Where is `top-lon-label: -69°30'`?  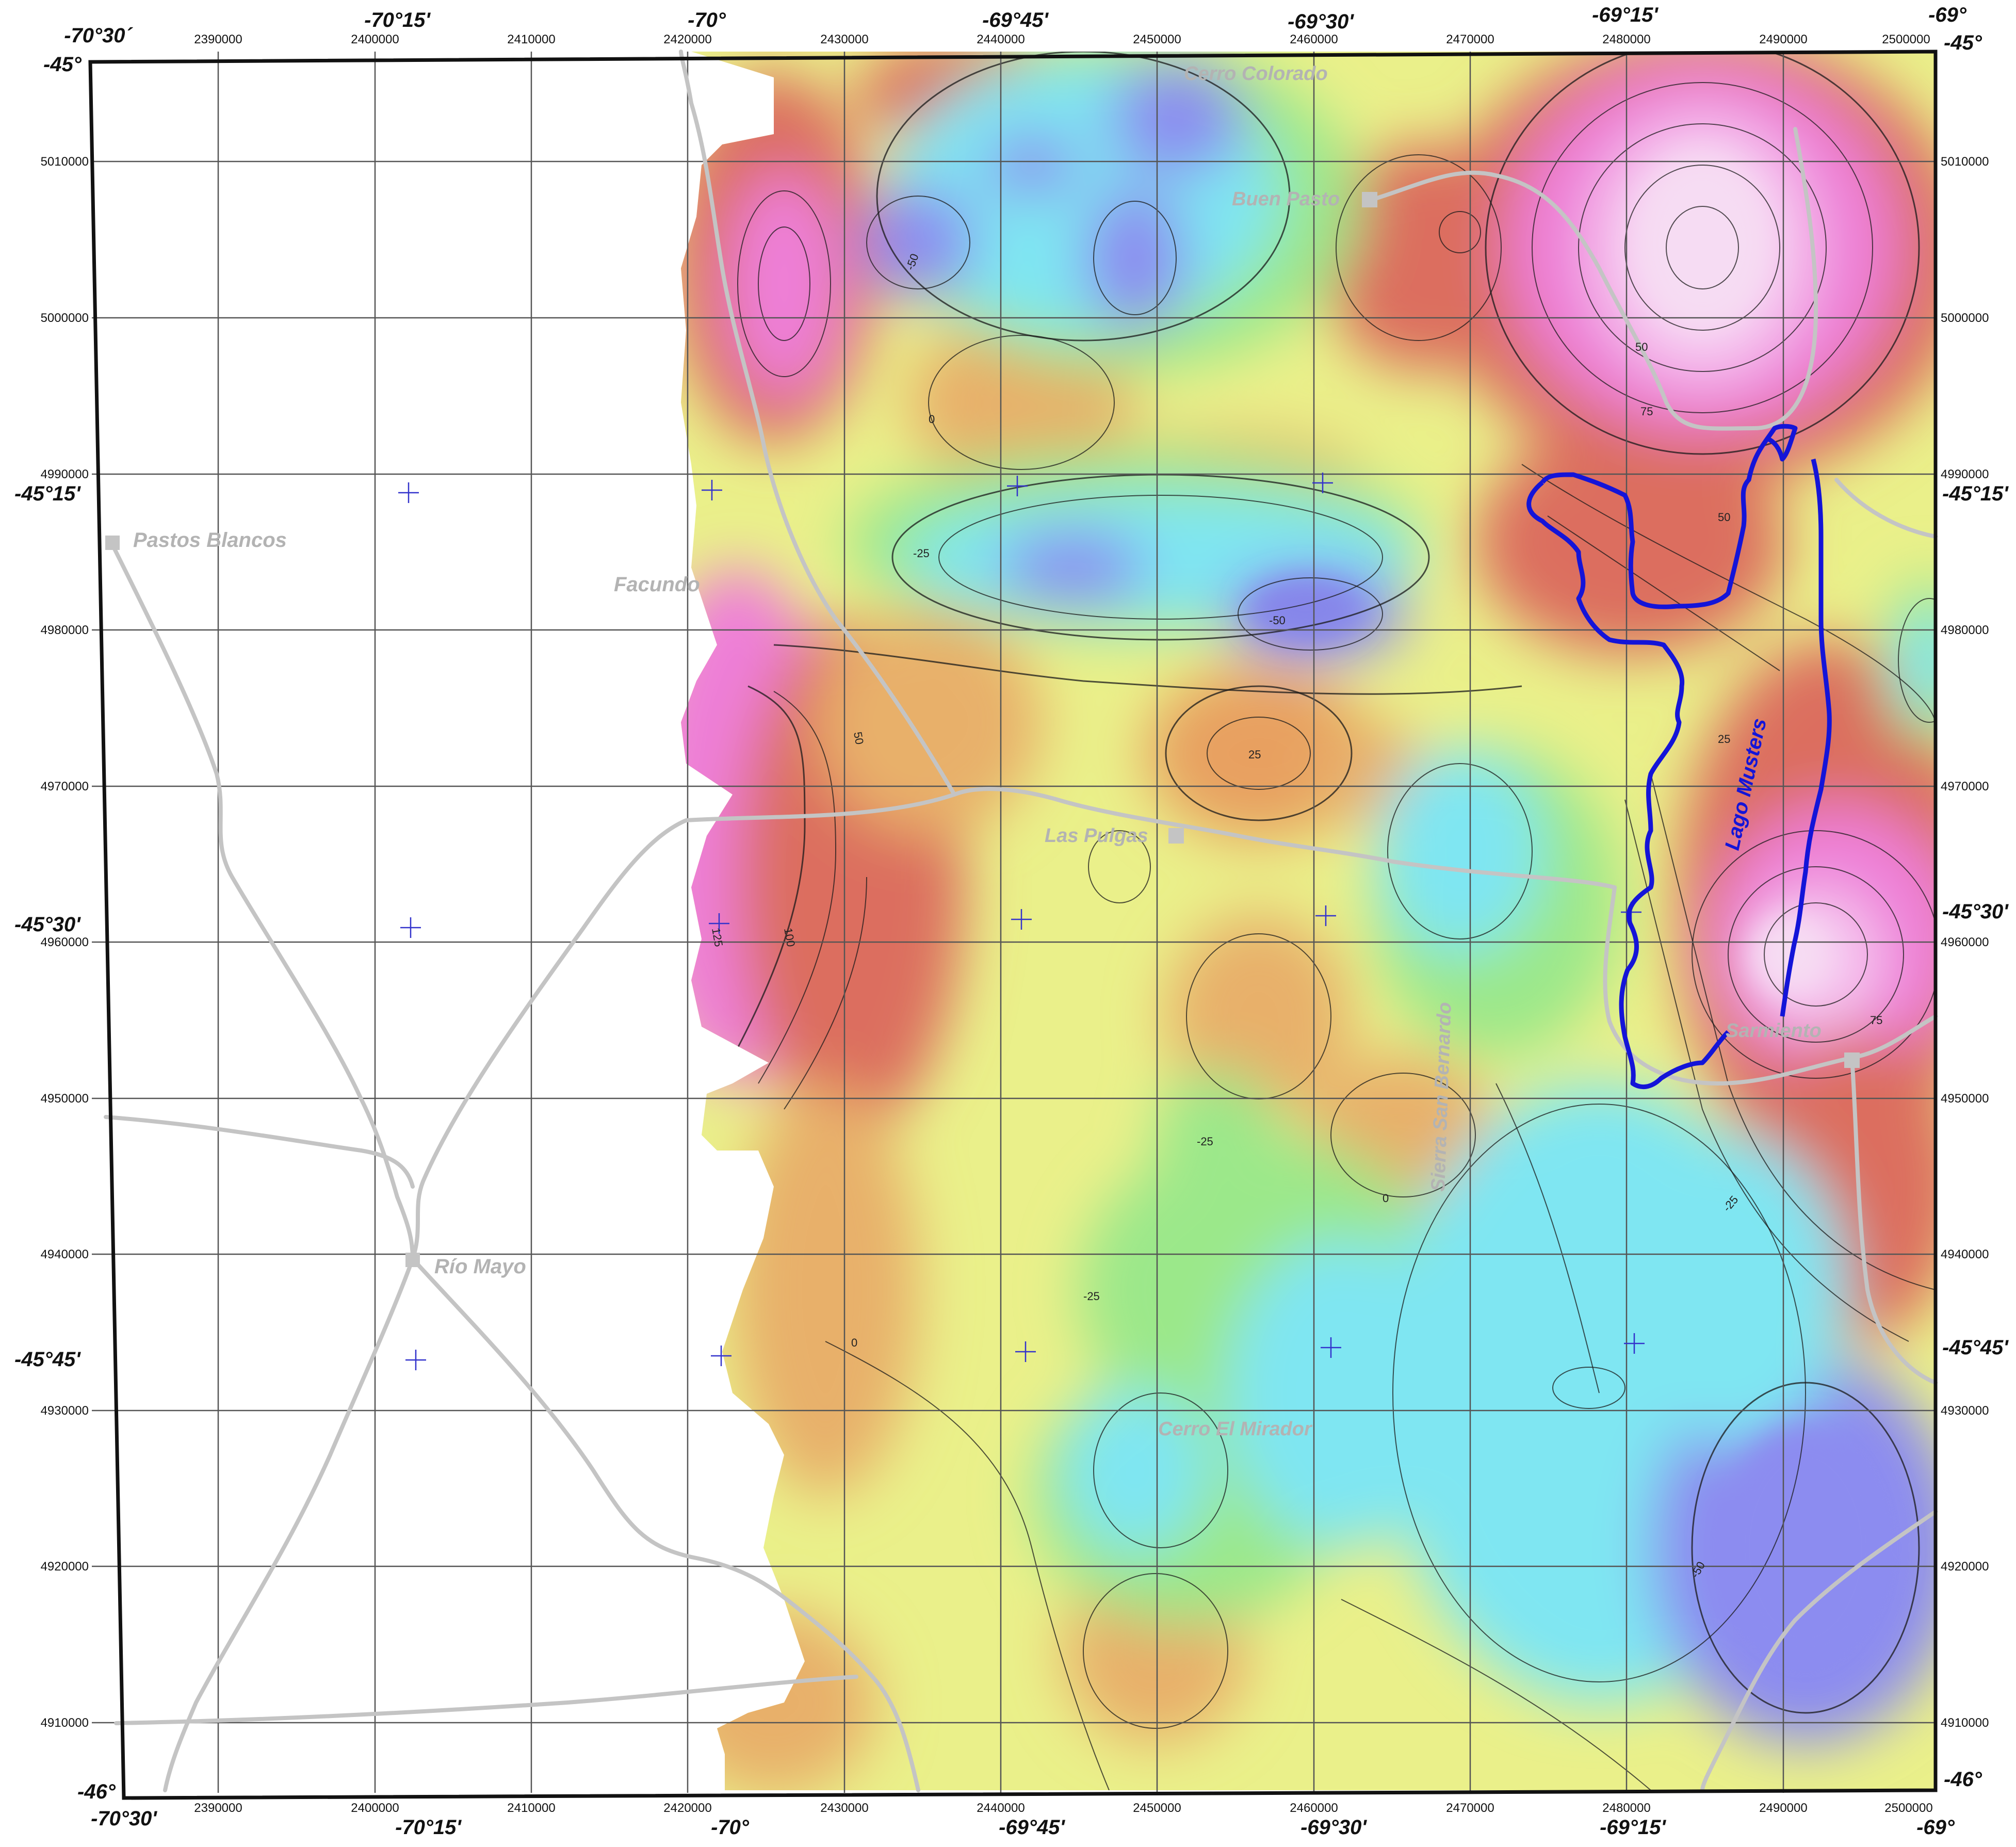
top-lon-label: -69°30' is located at coordinates (1321, 22).